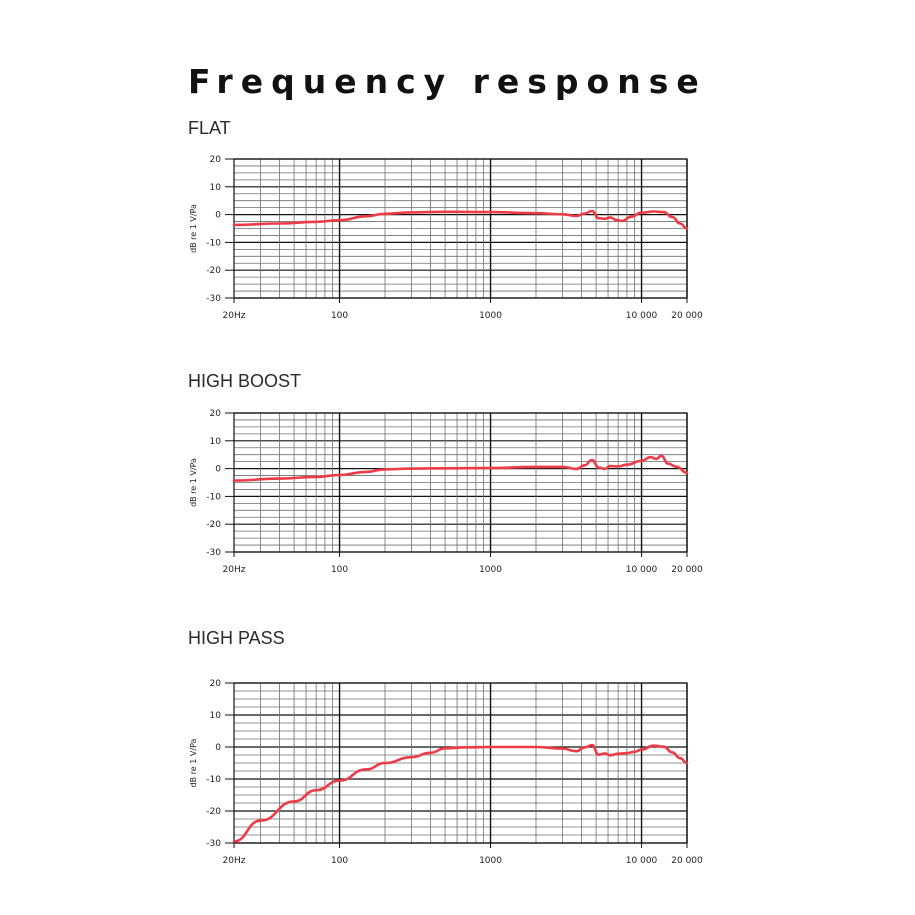  I want to click on plot-frame, so click(460, 482).